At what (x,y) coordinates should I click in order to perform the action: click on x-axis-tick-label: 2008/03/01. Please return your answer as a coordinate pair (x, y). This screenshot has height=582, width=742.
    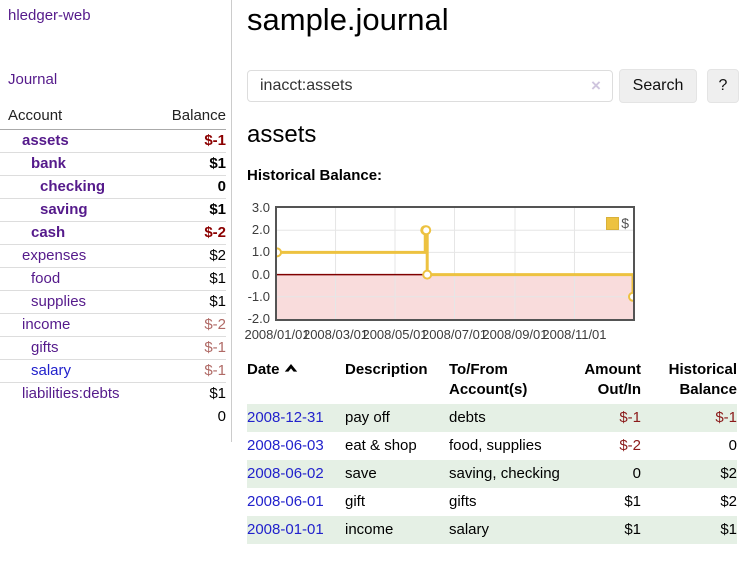
    Looking at the image, I should click on (335, 334).